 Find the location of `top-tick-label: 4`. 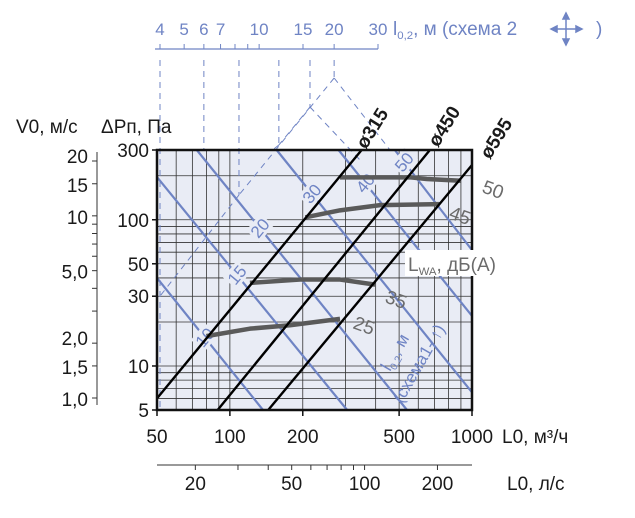

top-tick-label: 4 is located at coordinates (159, 29).